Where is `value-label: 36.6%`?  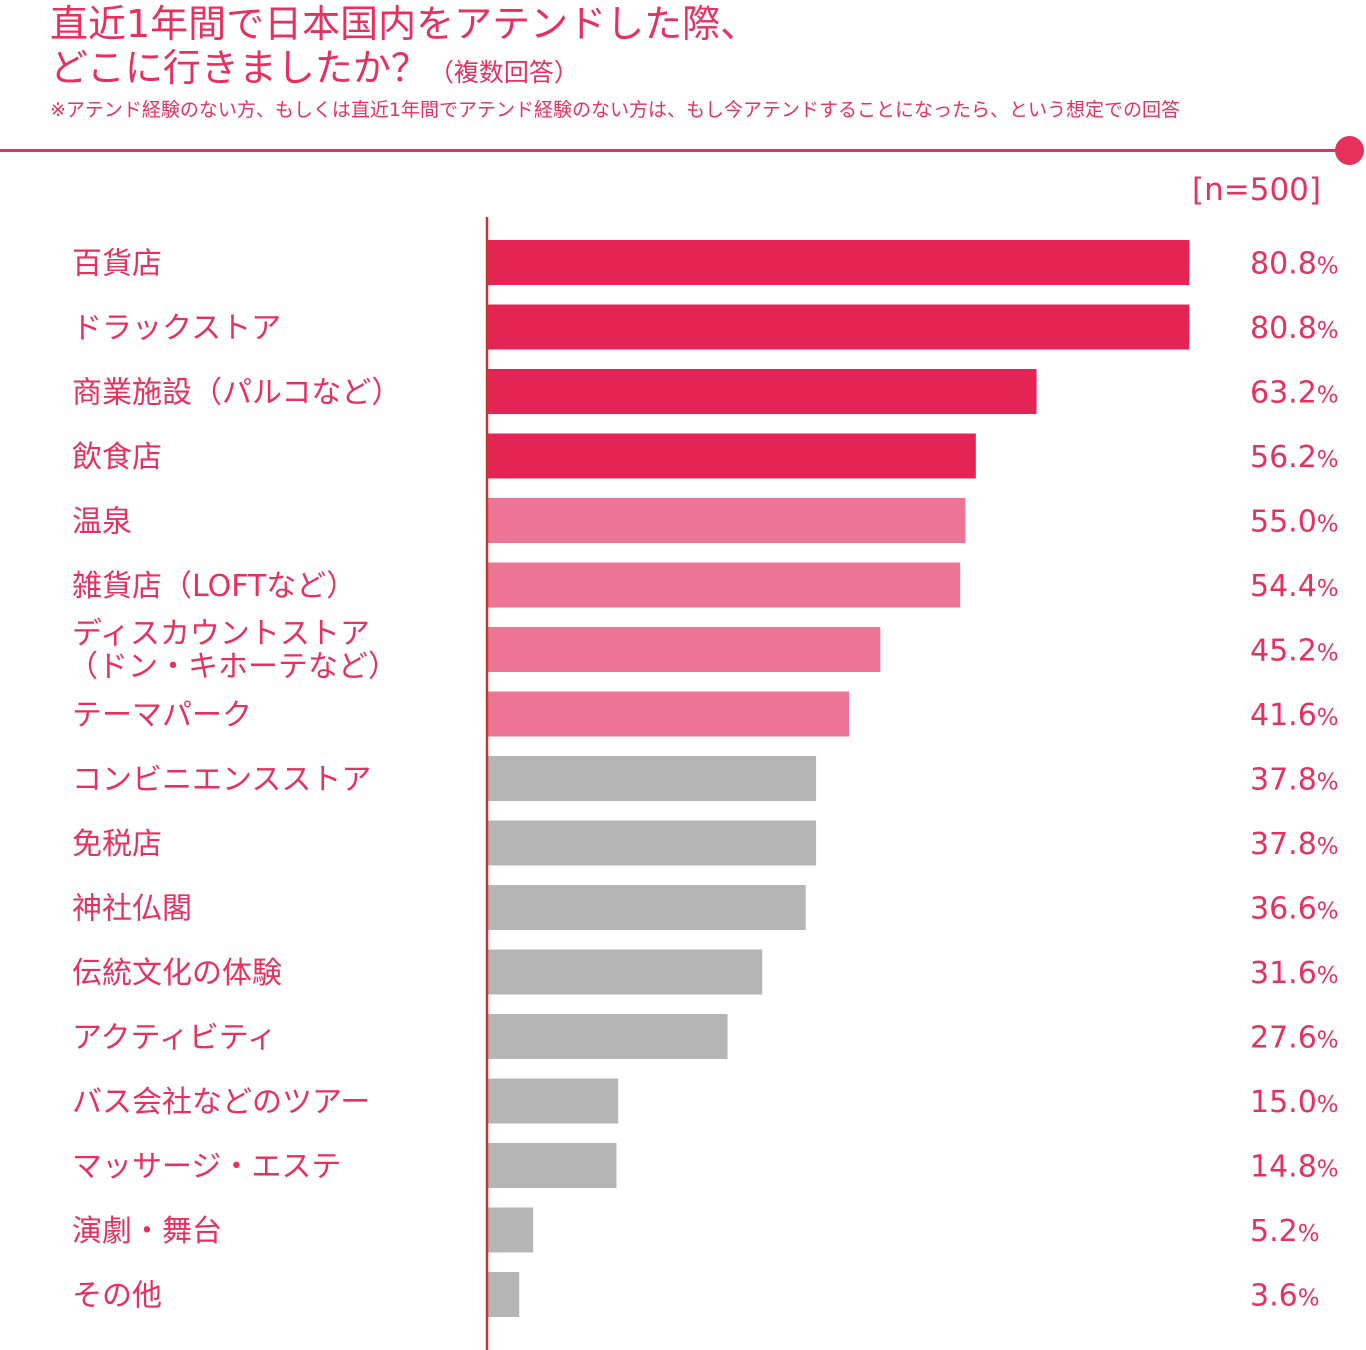 value-label: 36.6% is located at coordinates (1294, 909).